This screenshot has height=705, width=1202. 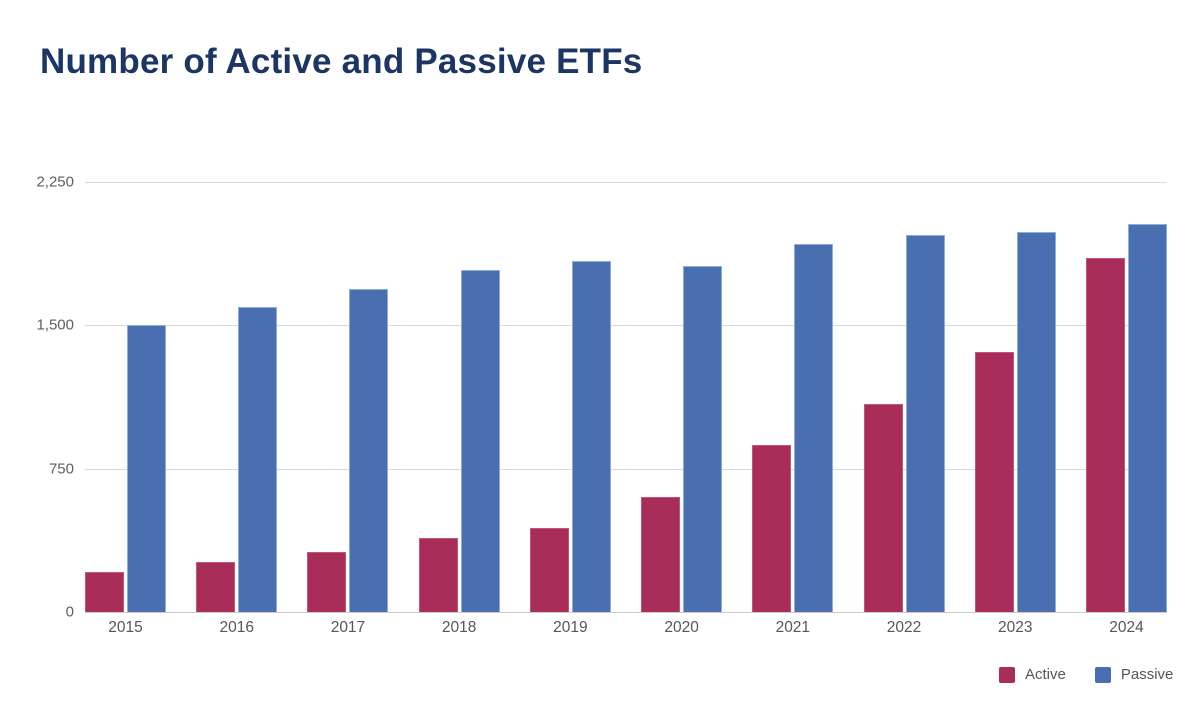 What do you see at coordinates (626, 612) in the screenshot?
I see `x-axis-baseline` at bounding box center [626, 612].